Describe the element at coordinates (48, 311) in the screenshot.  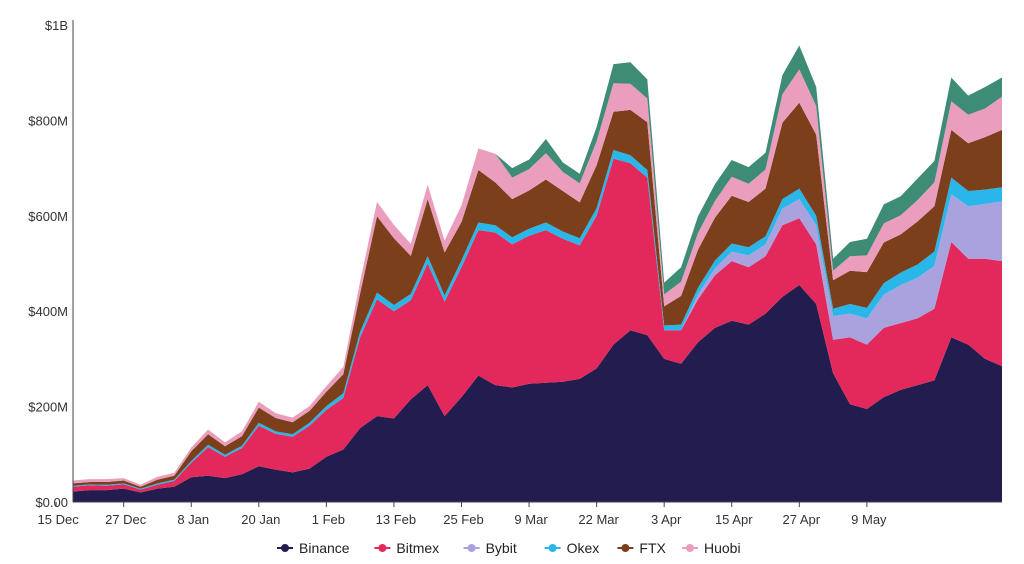
I see `y-tick-label: $400M` at that location.